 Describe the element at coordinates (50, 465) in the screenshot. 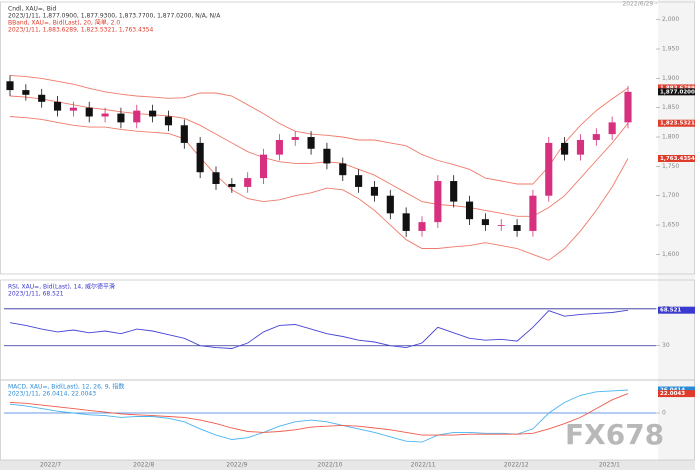

I see `x-tick-label: 2022/7` at that location.